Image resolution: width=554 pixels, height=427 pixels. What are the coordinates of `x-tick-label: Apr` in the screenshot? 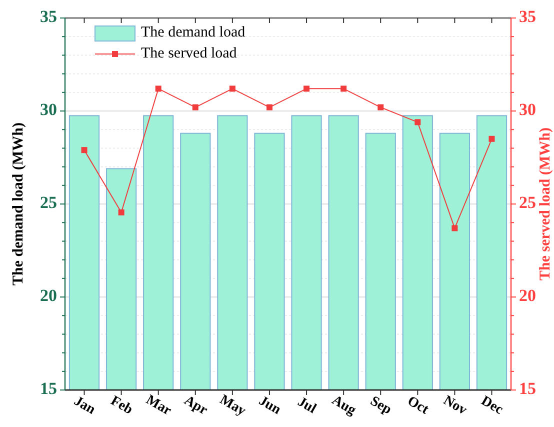 It's located at (195, 405).